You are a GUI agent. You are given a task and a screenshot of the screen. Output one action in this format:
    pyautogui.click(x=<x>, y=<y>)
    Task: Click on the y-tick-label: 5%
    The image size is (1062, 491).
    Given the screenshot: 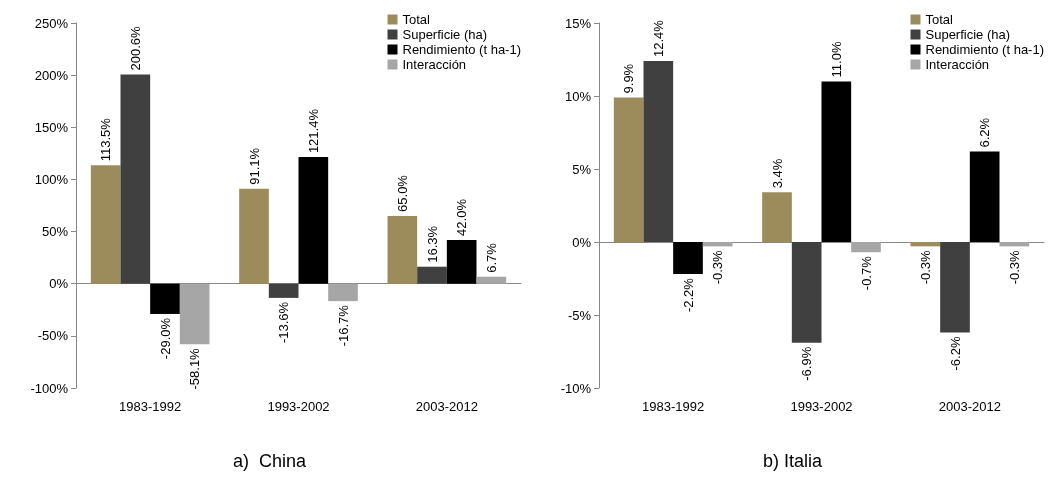 What is the action you would take?
    pyautogui.click(x=582, y=169)
    